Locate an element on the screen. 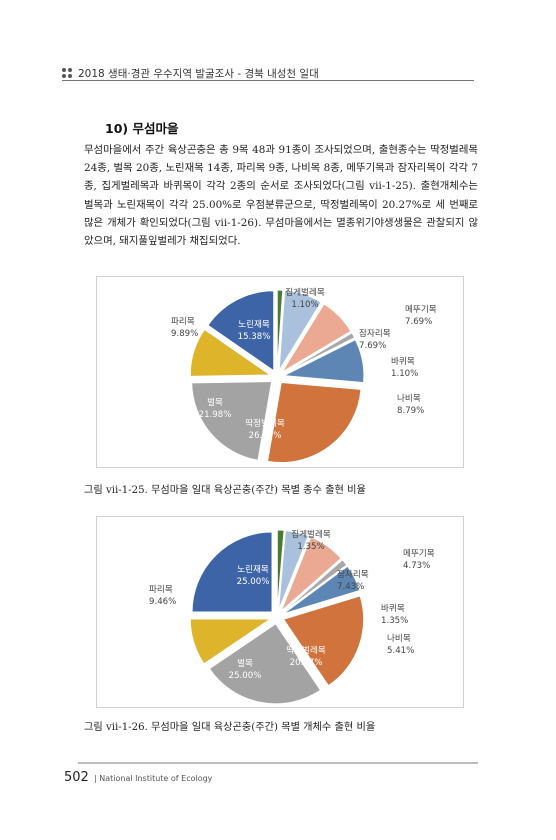 This screenshot has width=556, height=840. slice-label: 노린재목 15.38% is located at coordinates (254, 330).